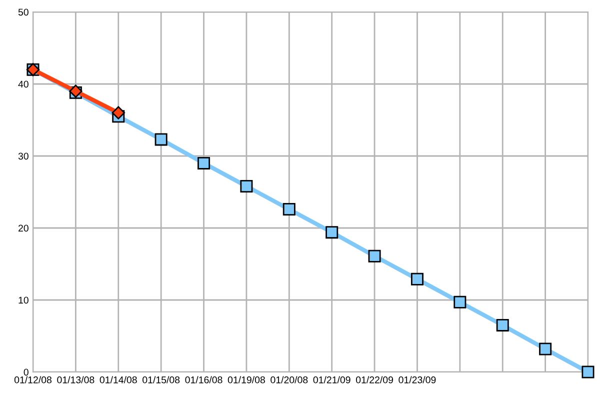 The image size is (600, 400). What do you see at coordinates (118, 380) in the screenshot?
I see `x-tick-label: 01/14/08` at bounding box center [118, 380].